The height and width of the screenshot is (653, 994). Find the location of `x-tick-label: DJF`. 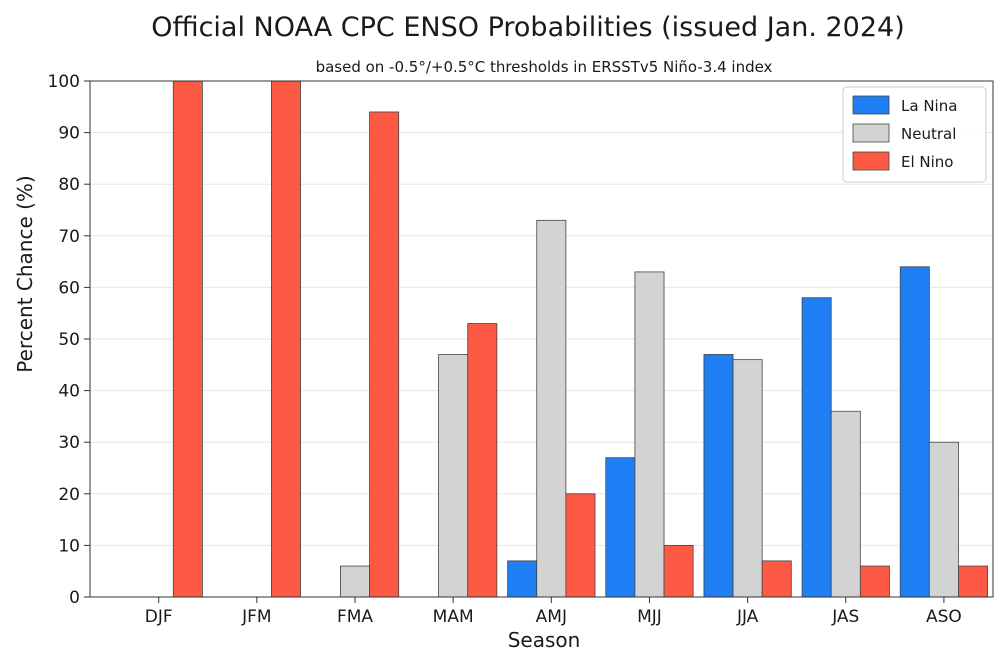

x-tick-label: DJF is located at coordinates (159, 617).